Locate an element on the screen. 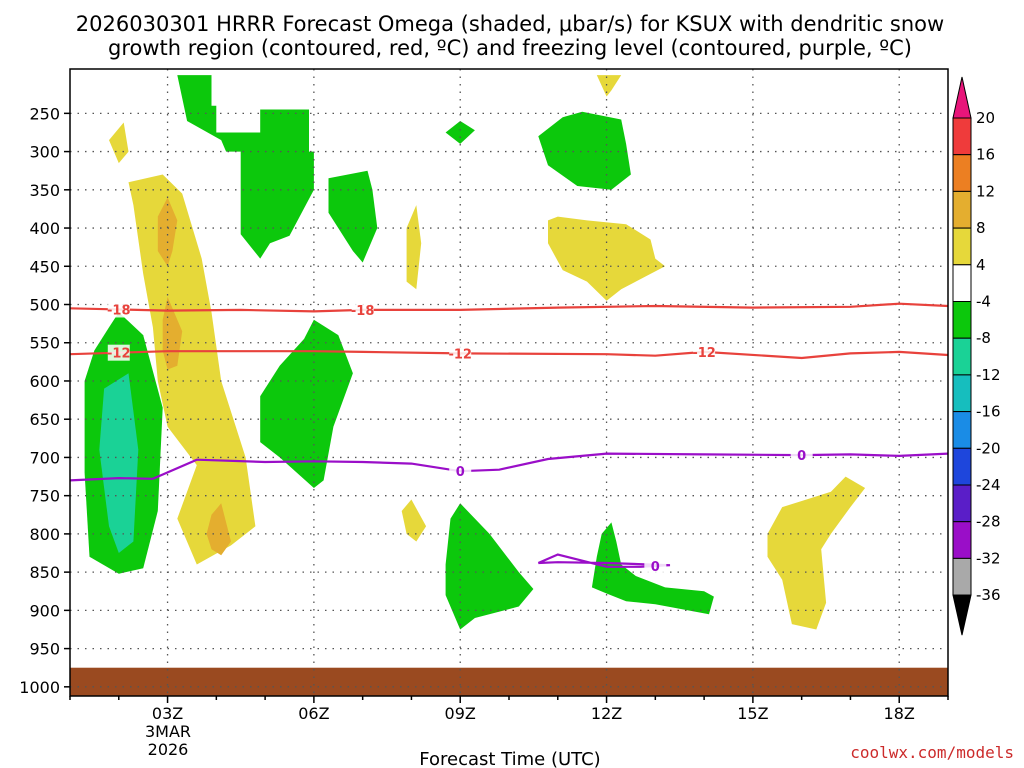  colorbar-top-arrow is located at coordinates (962, 97).